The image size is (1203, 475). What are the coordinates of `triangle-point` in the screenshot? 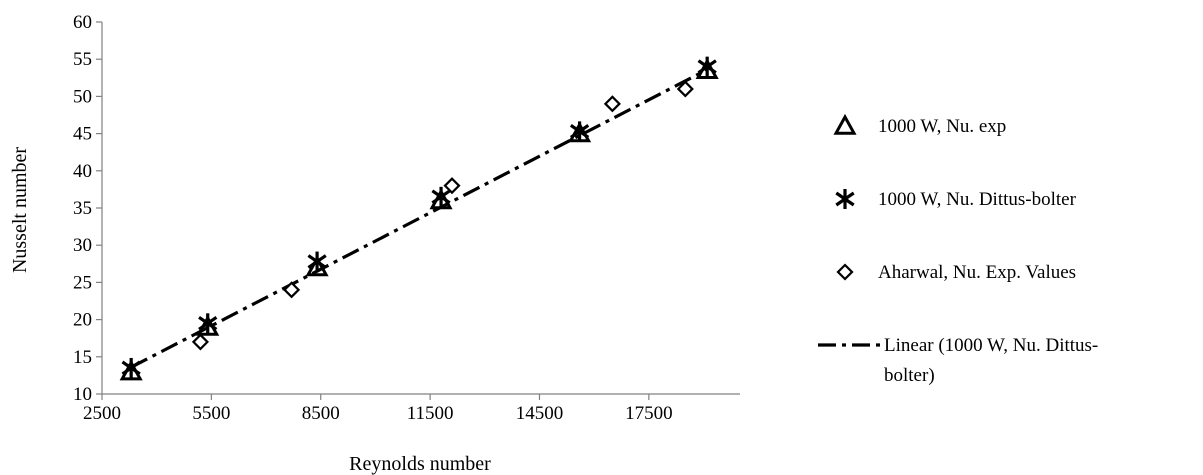 It's located at (317, 266).